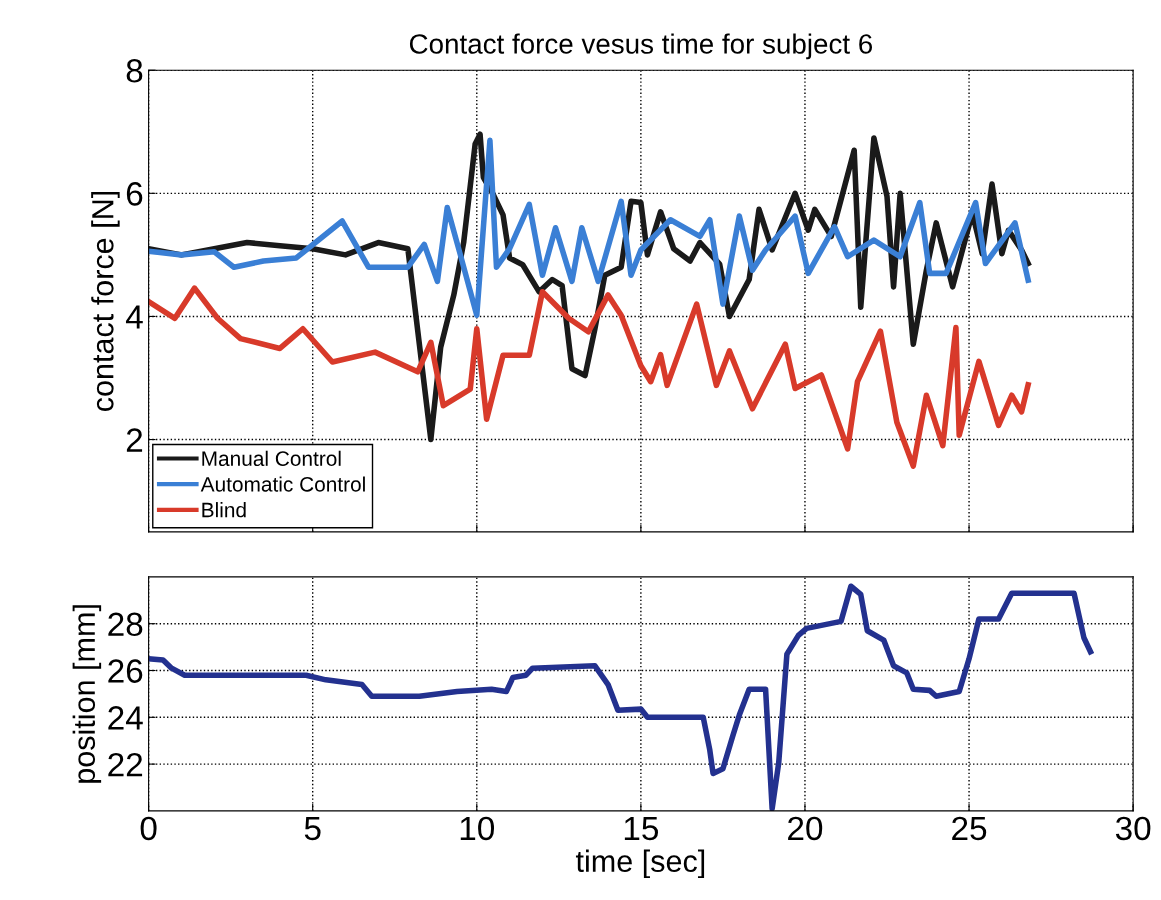 The width and height of the screenshot is (1161, 900). Describe the element at coordinates (477, 828) in the screenshot. I see `x-tick-label: 10` at that location.